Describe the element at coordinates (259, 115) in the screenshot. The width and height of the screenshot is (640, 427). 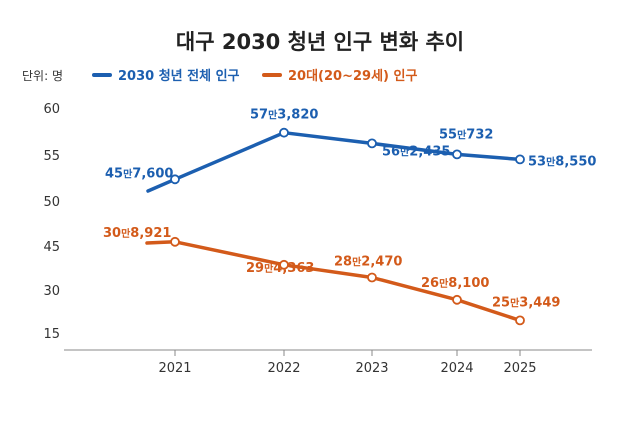
I see `data-label-man-value: 57` at that location.